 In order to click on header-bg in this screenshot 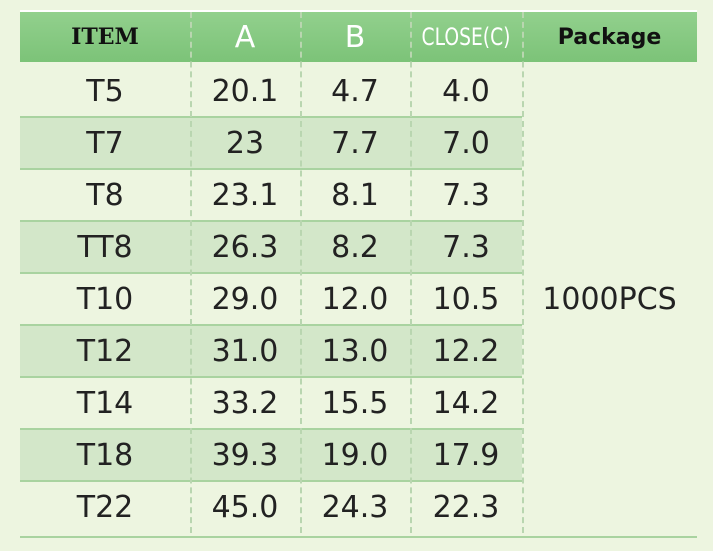, I will do `click(358, 37)`.